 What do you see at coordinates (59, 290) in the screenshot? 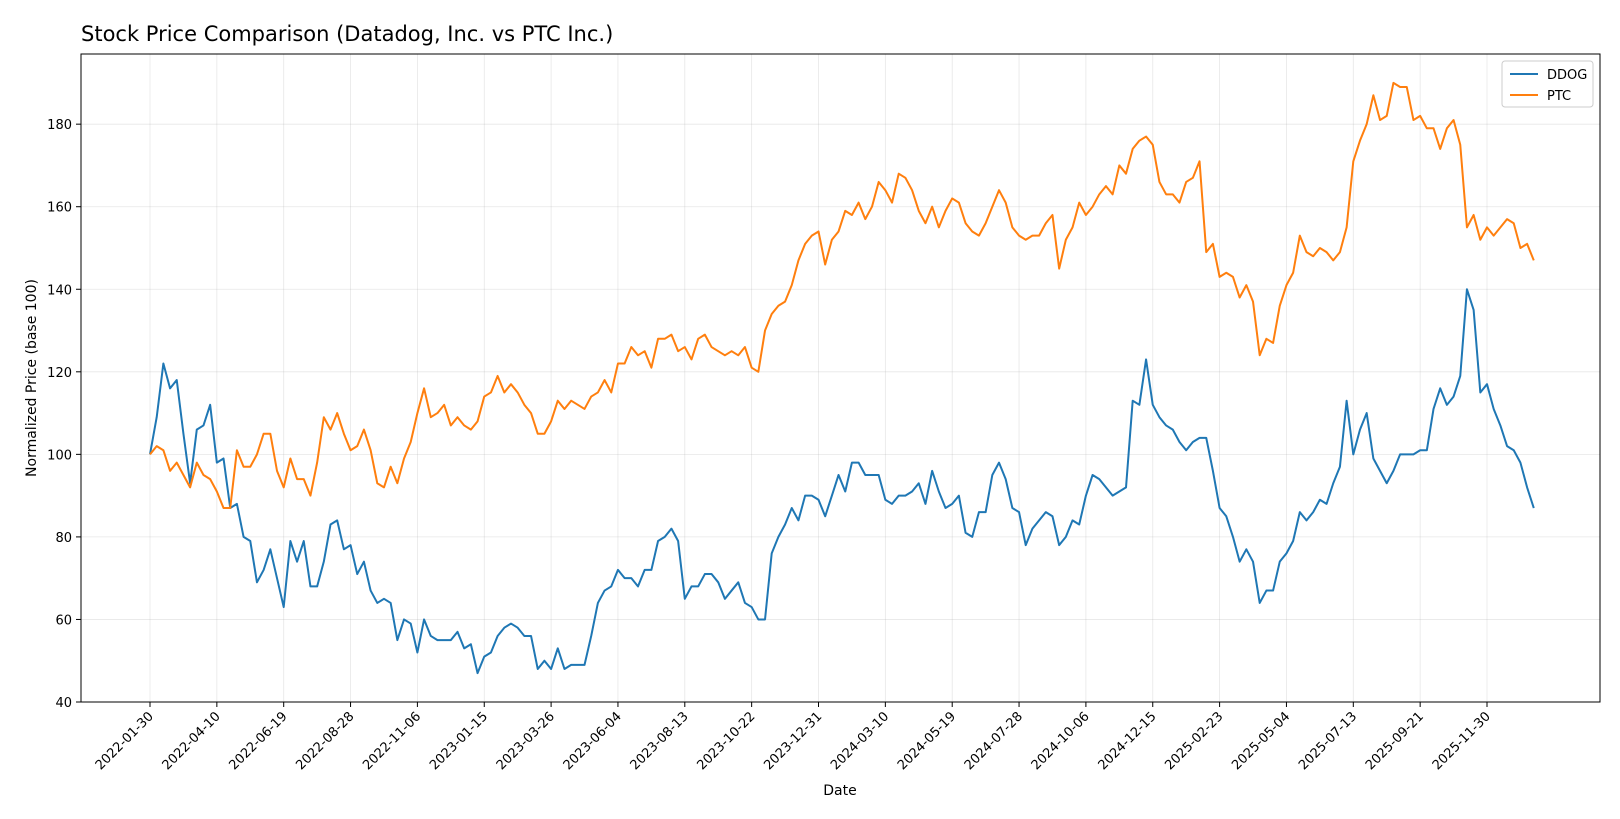
I see `y-tick-label: 140` at bounding box center [59, 290].